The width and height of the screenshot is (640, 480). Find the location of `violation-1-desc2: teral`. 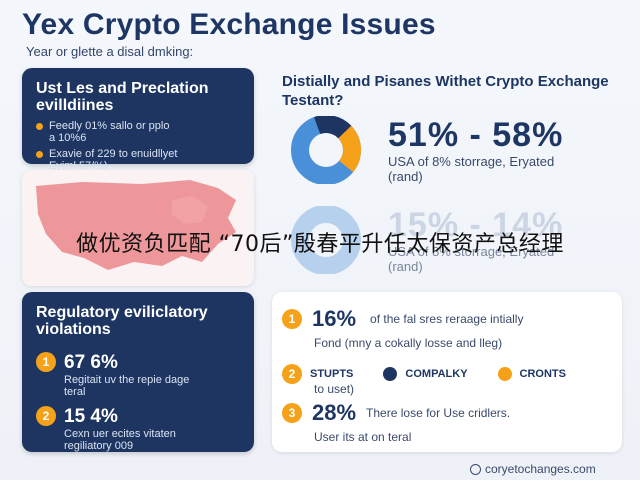

violation-1-desc2: teral is located at coordinates (75, 392).